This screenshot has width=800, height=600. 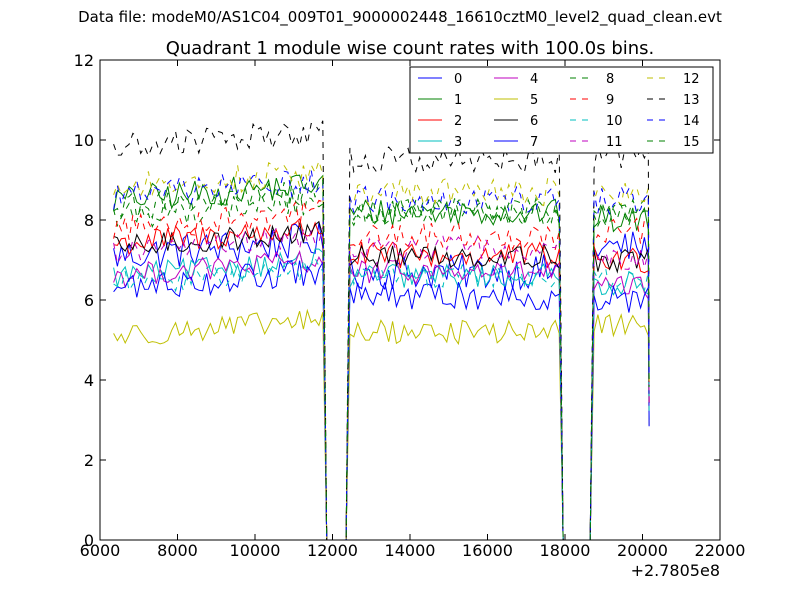 What do you see at coordinates (642, 550) in the screenshot?
I see `x-tick-label: 20000` at bounding box center [642, 550].